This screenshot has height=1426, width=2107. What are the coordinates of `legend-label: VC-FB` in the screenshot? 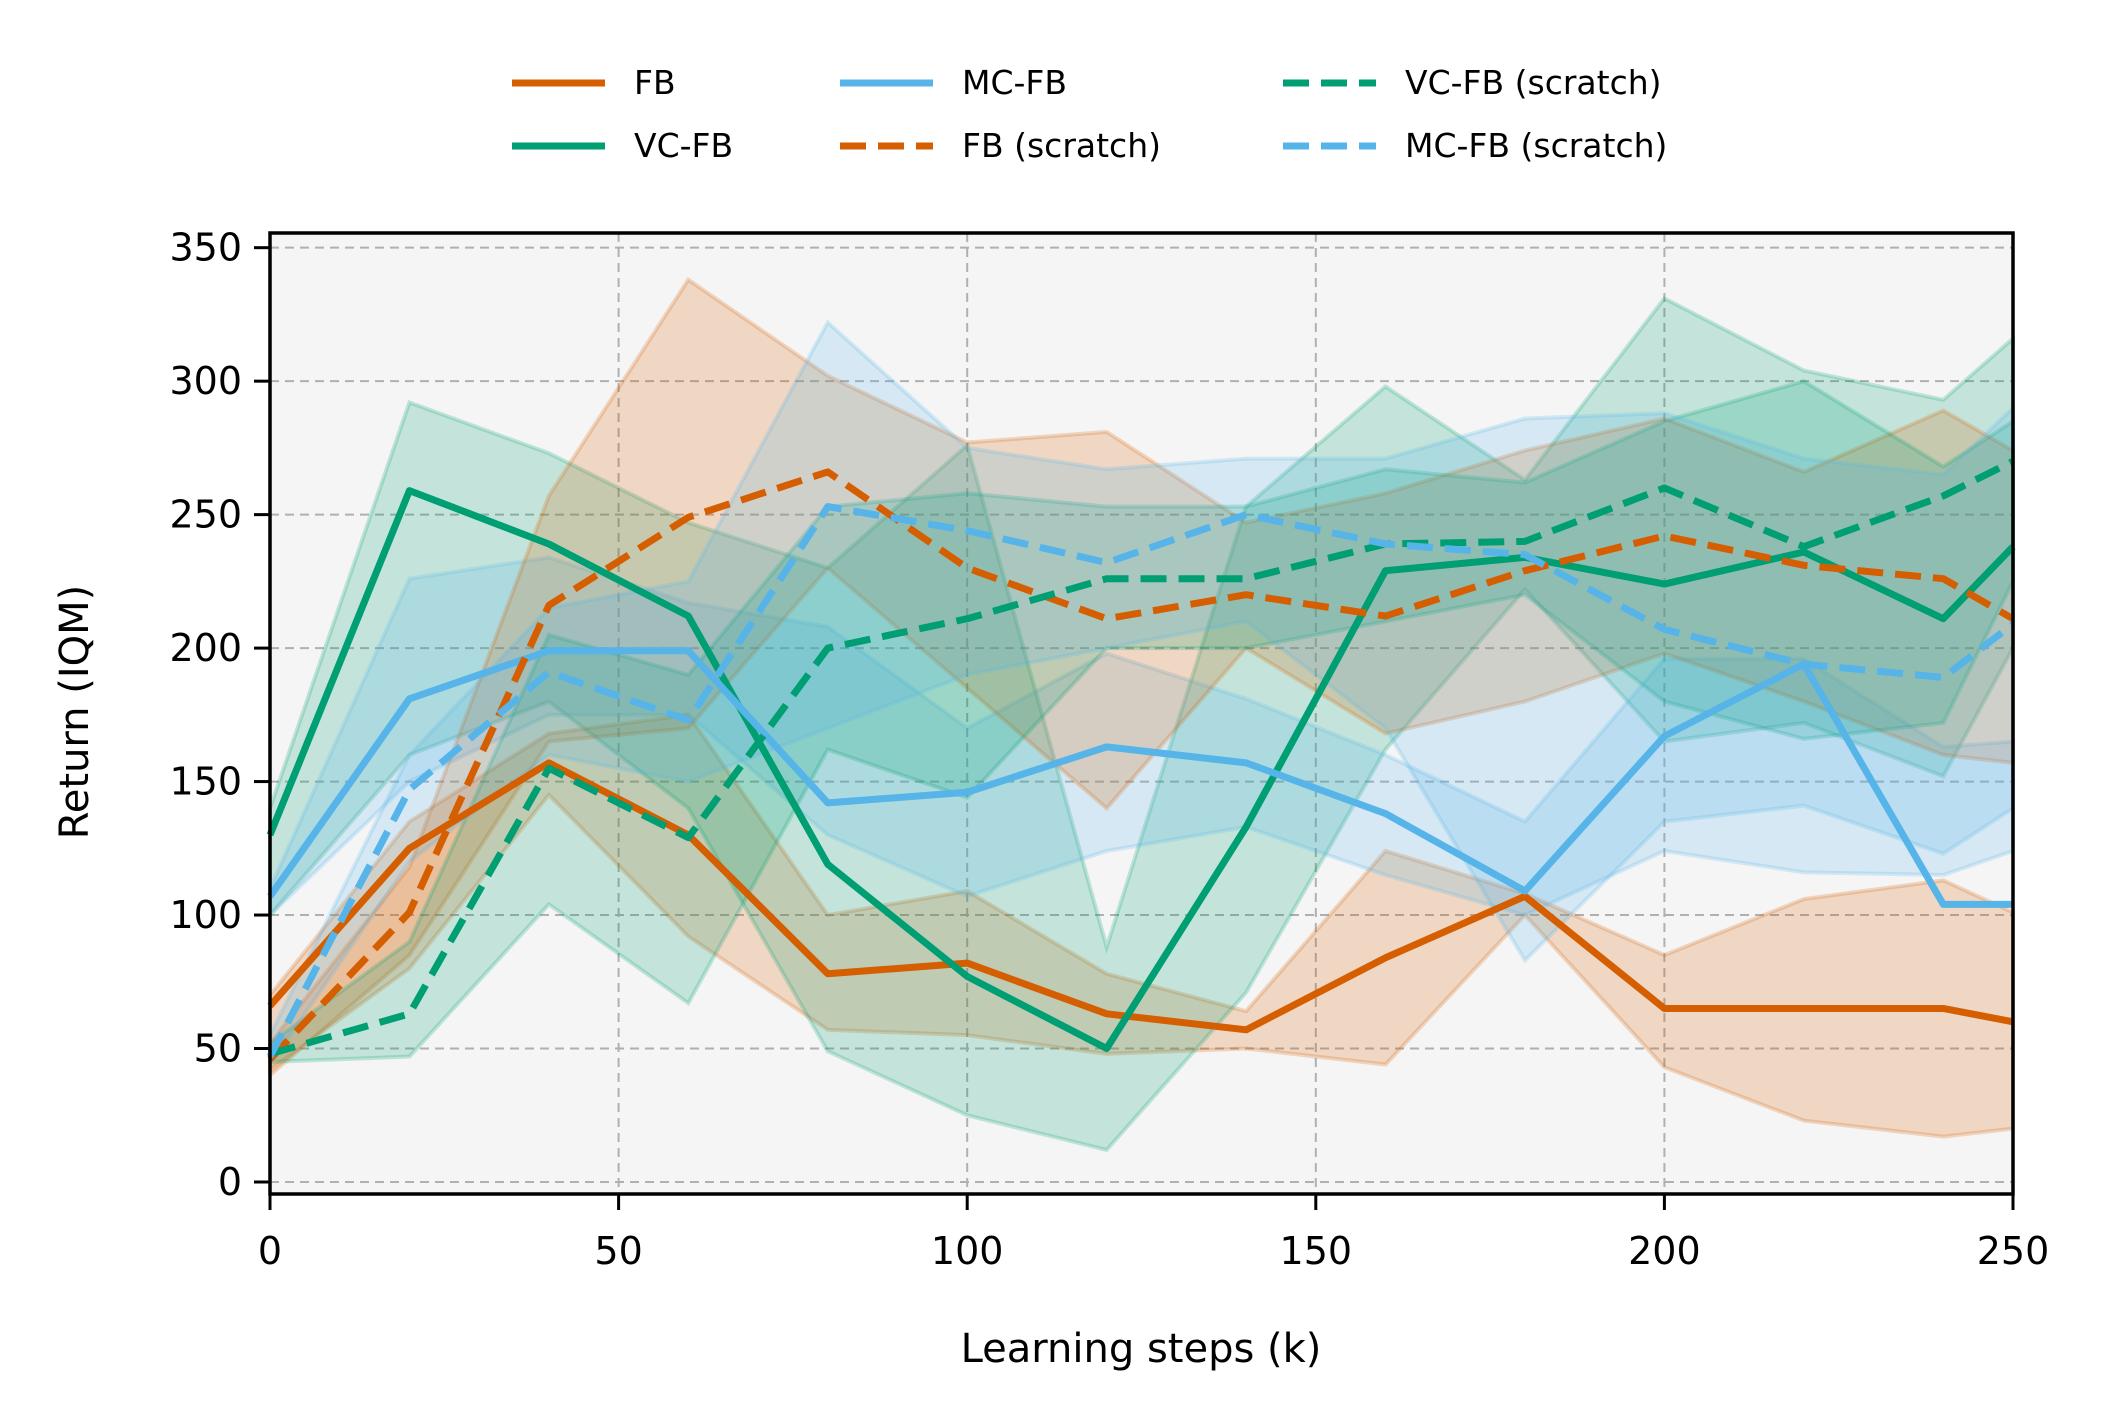 It's located at (683, 145).